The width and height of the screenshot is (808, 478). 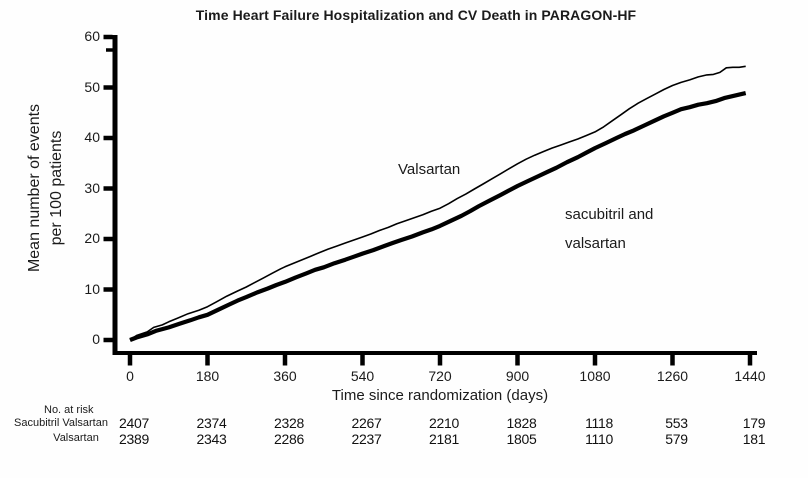 I want to click on y-tick-label: 10, so click(x=92, y=288).